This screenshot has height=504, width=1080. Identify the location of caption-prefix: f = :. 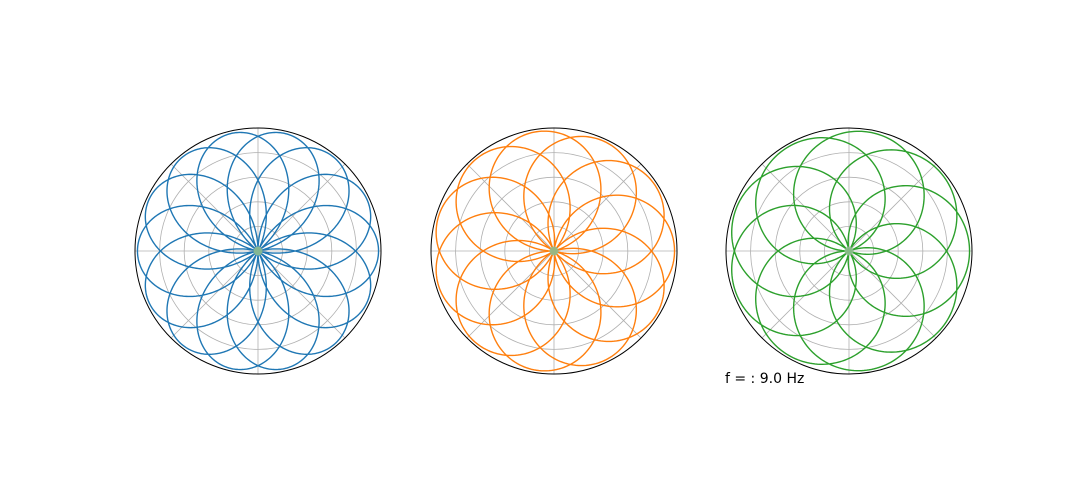
(742, 379).